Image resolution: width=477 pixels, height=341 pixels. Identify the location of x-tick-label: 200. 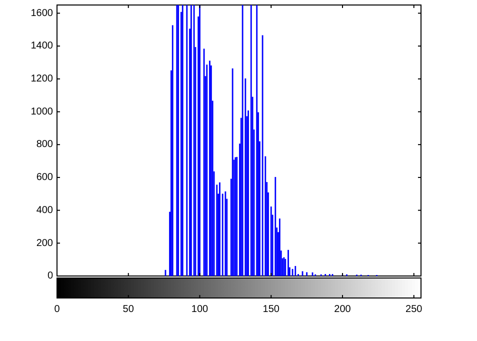
(343, 309).